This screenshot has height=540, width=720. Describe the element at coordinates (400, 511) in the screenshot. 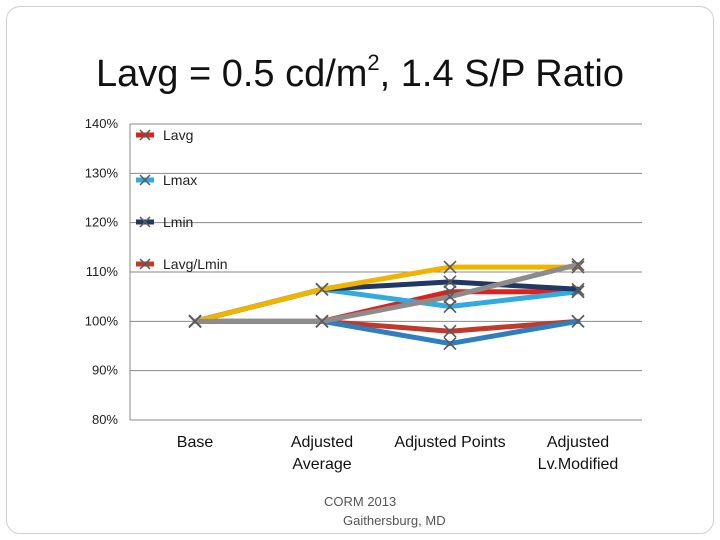

I see `footer: CORM 2013 Gaithersburg, MD` at that location.